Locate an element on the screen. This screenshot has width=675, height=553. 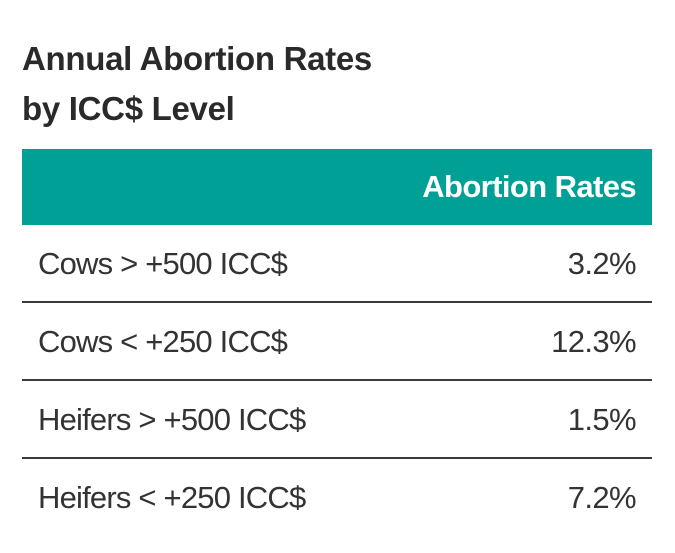
row-label: Cows > +500 ICC$ is located at coordinates (163, 263).